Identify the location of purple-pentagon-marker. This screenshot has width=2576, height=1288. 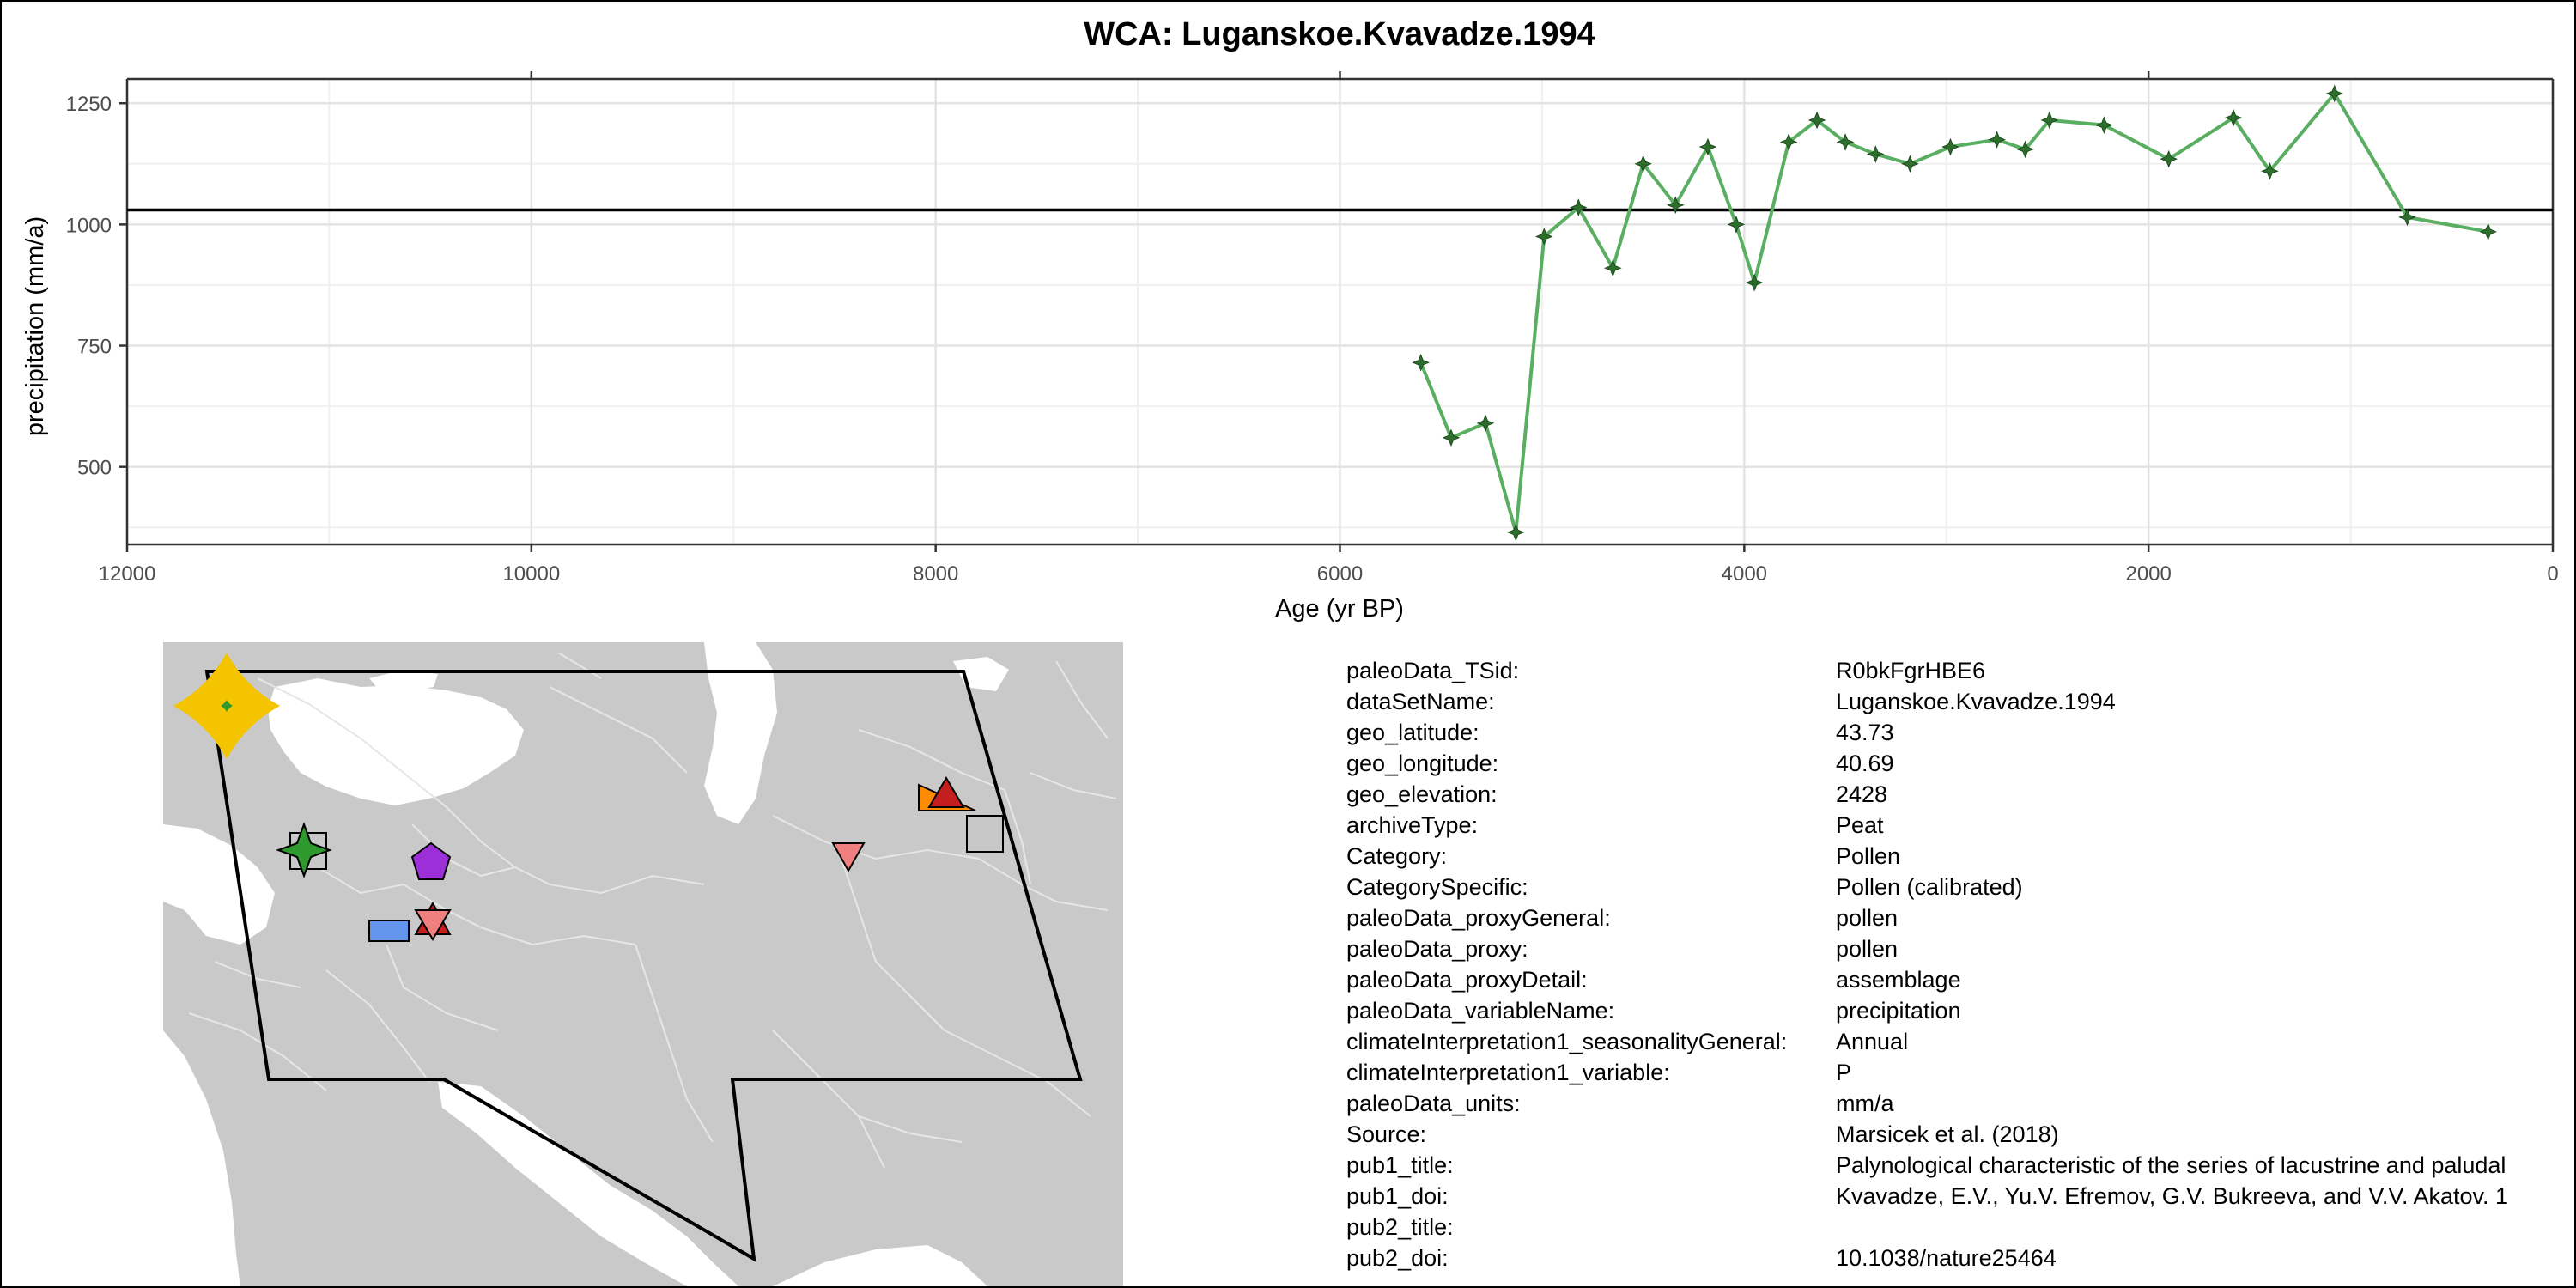
(431, 861).